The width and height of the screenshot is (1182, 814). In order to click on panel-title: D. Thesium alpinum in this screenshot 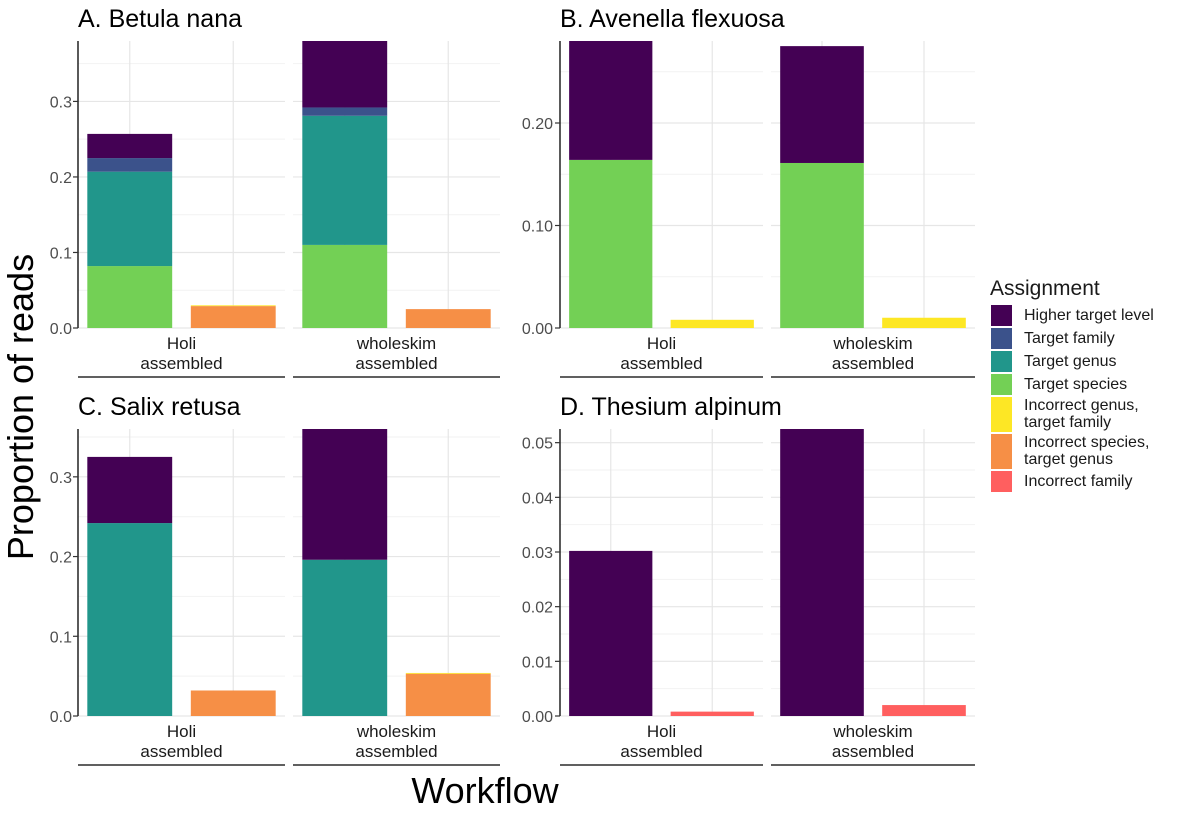, I will do `click(671, 407)`.